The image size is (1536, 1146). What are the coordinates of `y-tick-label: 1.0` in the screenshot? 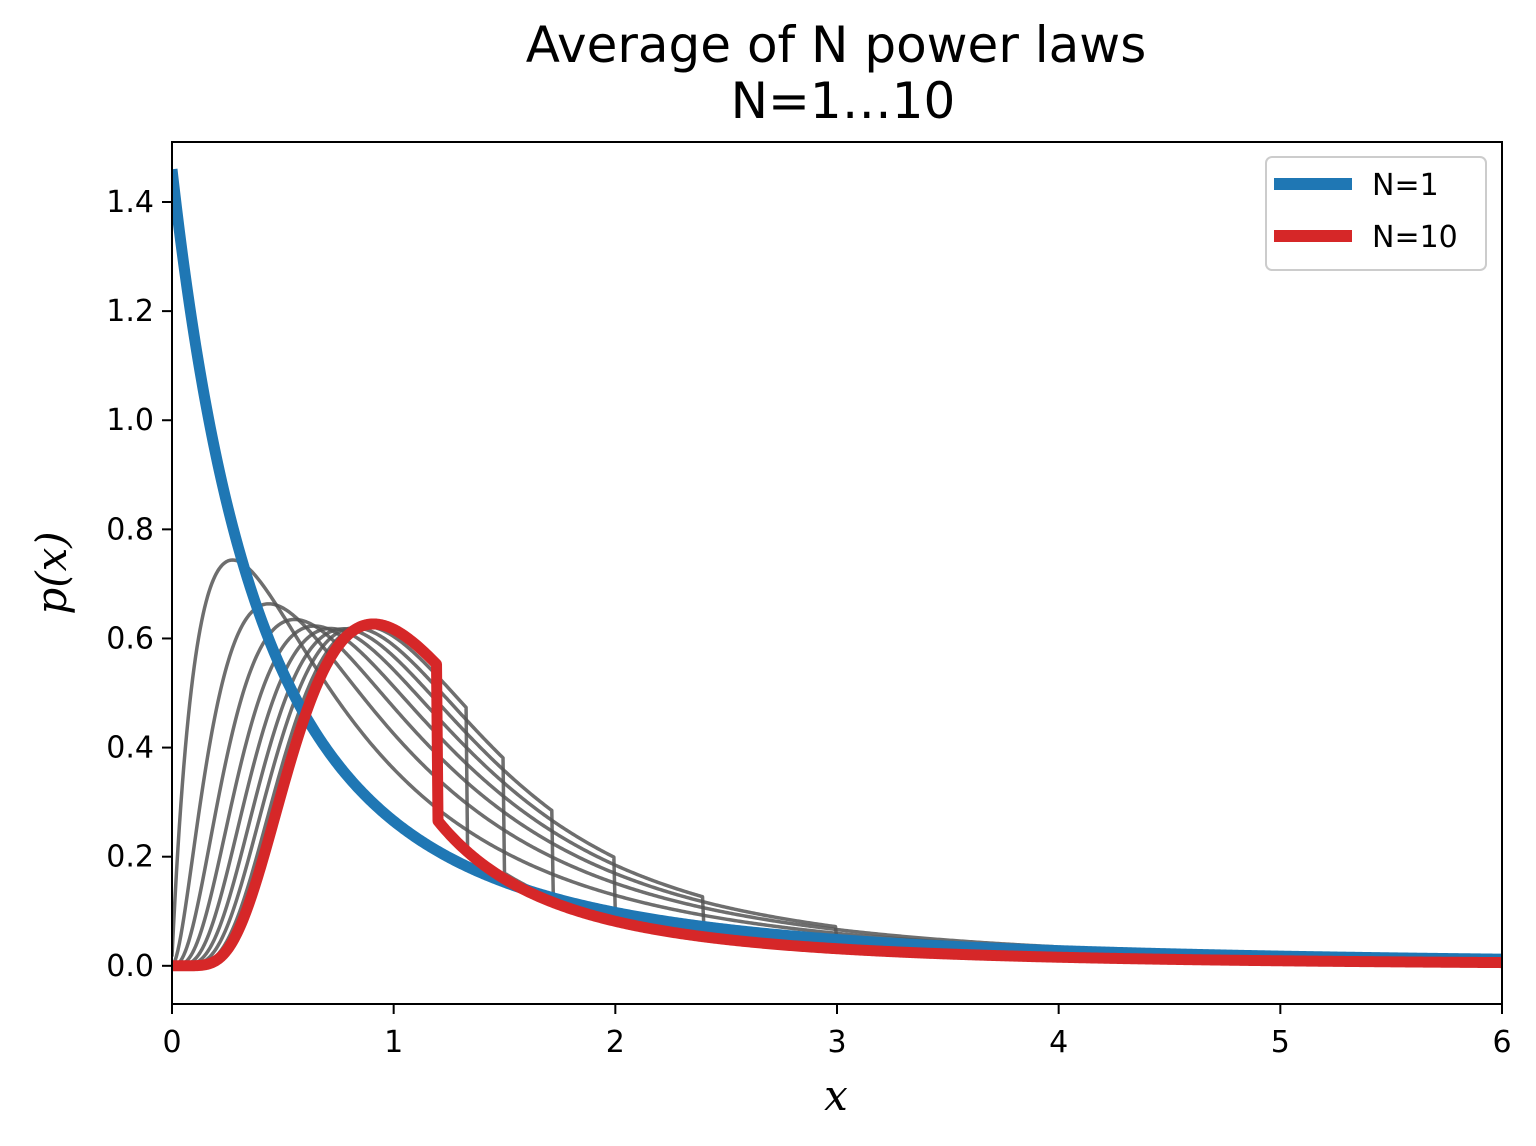 It's located at (130, 420).